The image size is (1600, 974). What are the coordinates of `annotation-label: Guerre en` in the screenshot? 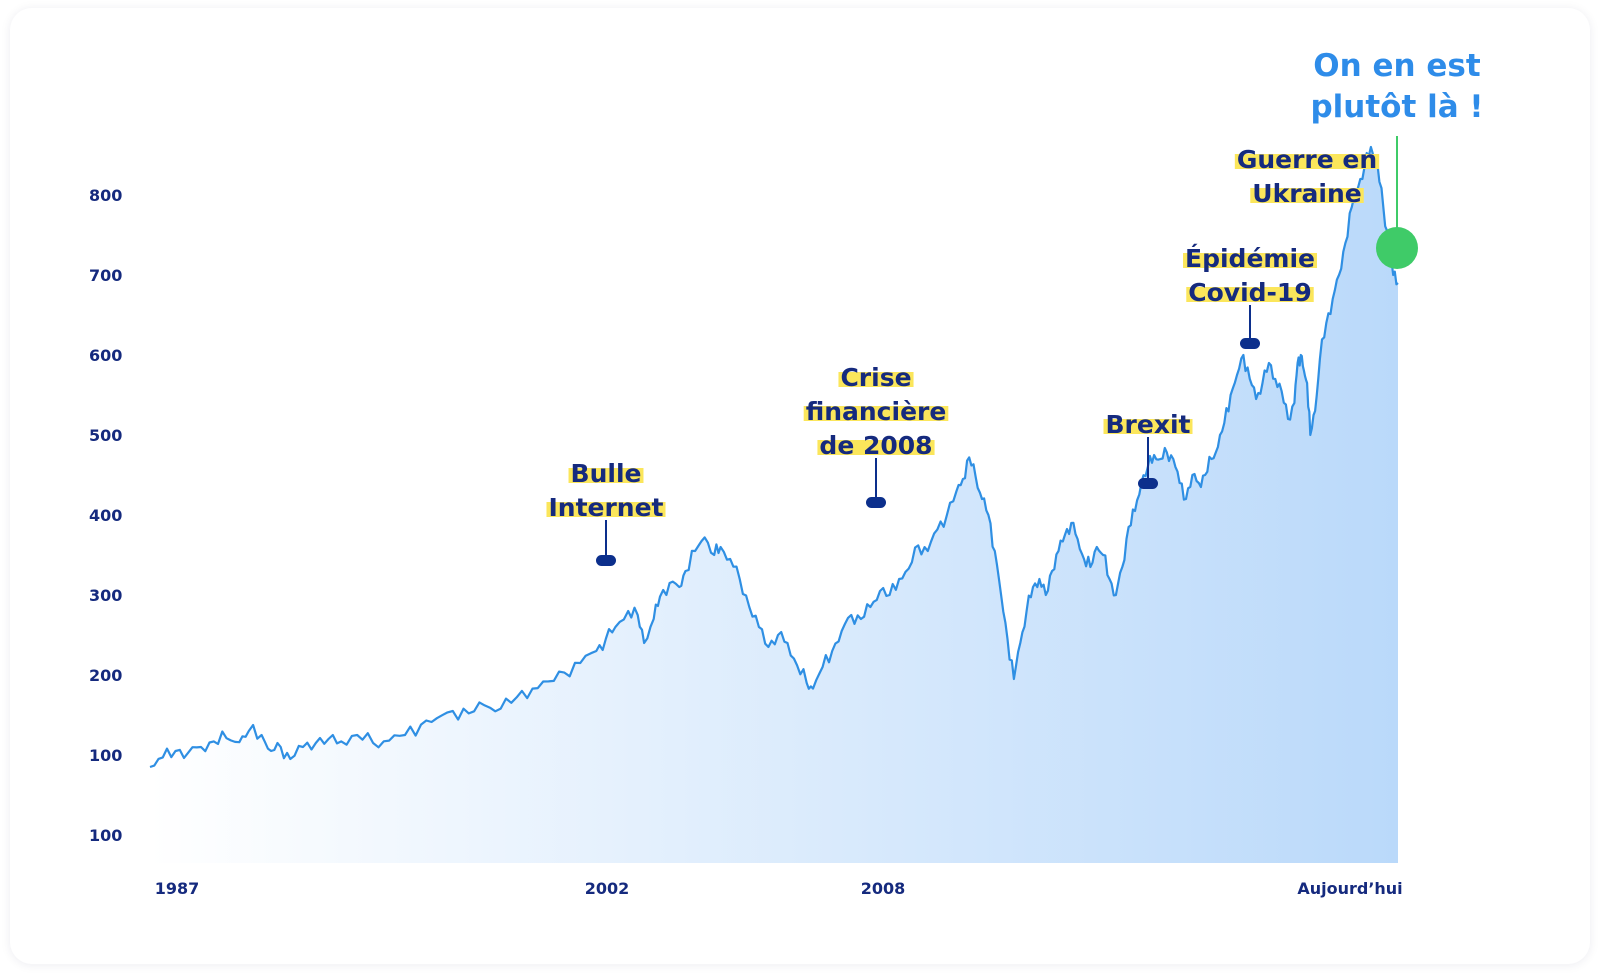 It's located at (1307, 159).